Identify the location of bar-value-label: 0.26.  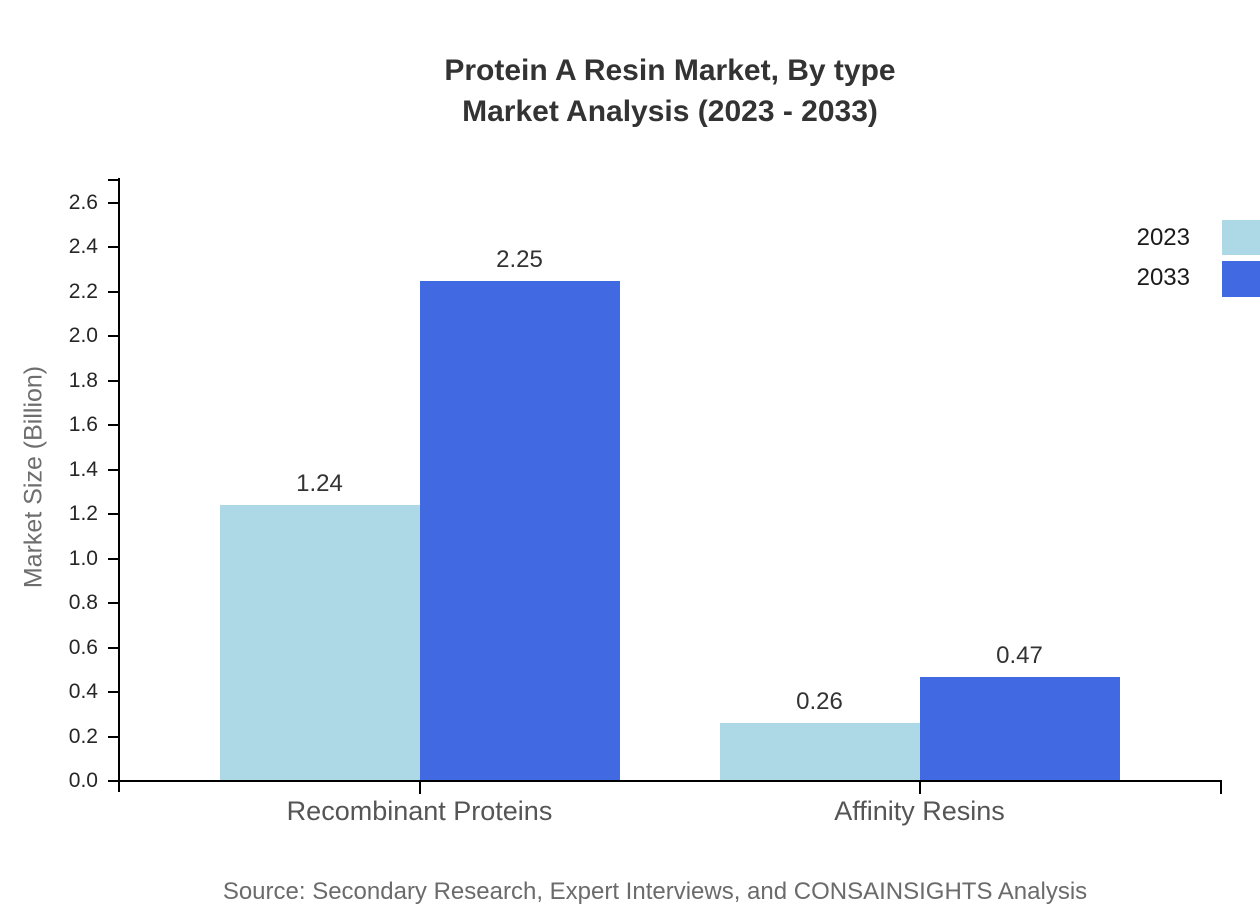
(819, 702).